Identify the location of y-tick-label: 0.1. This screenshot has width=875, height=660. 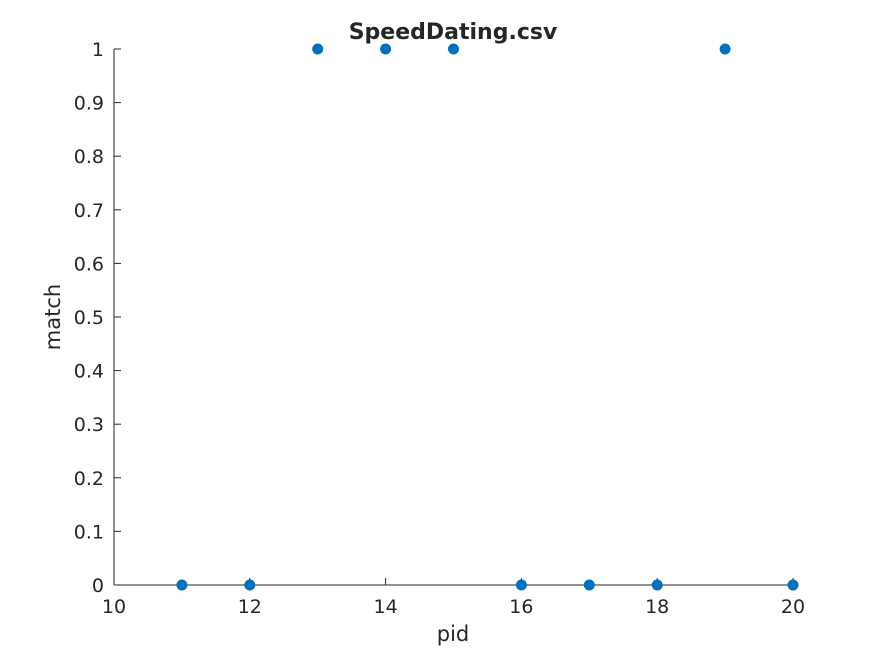
(89, 532).